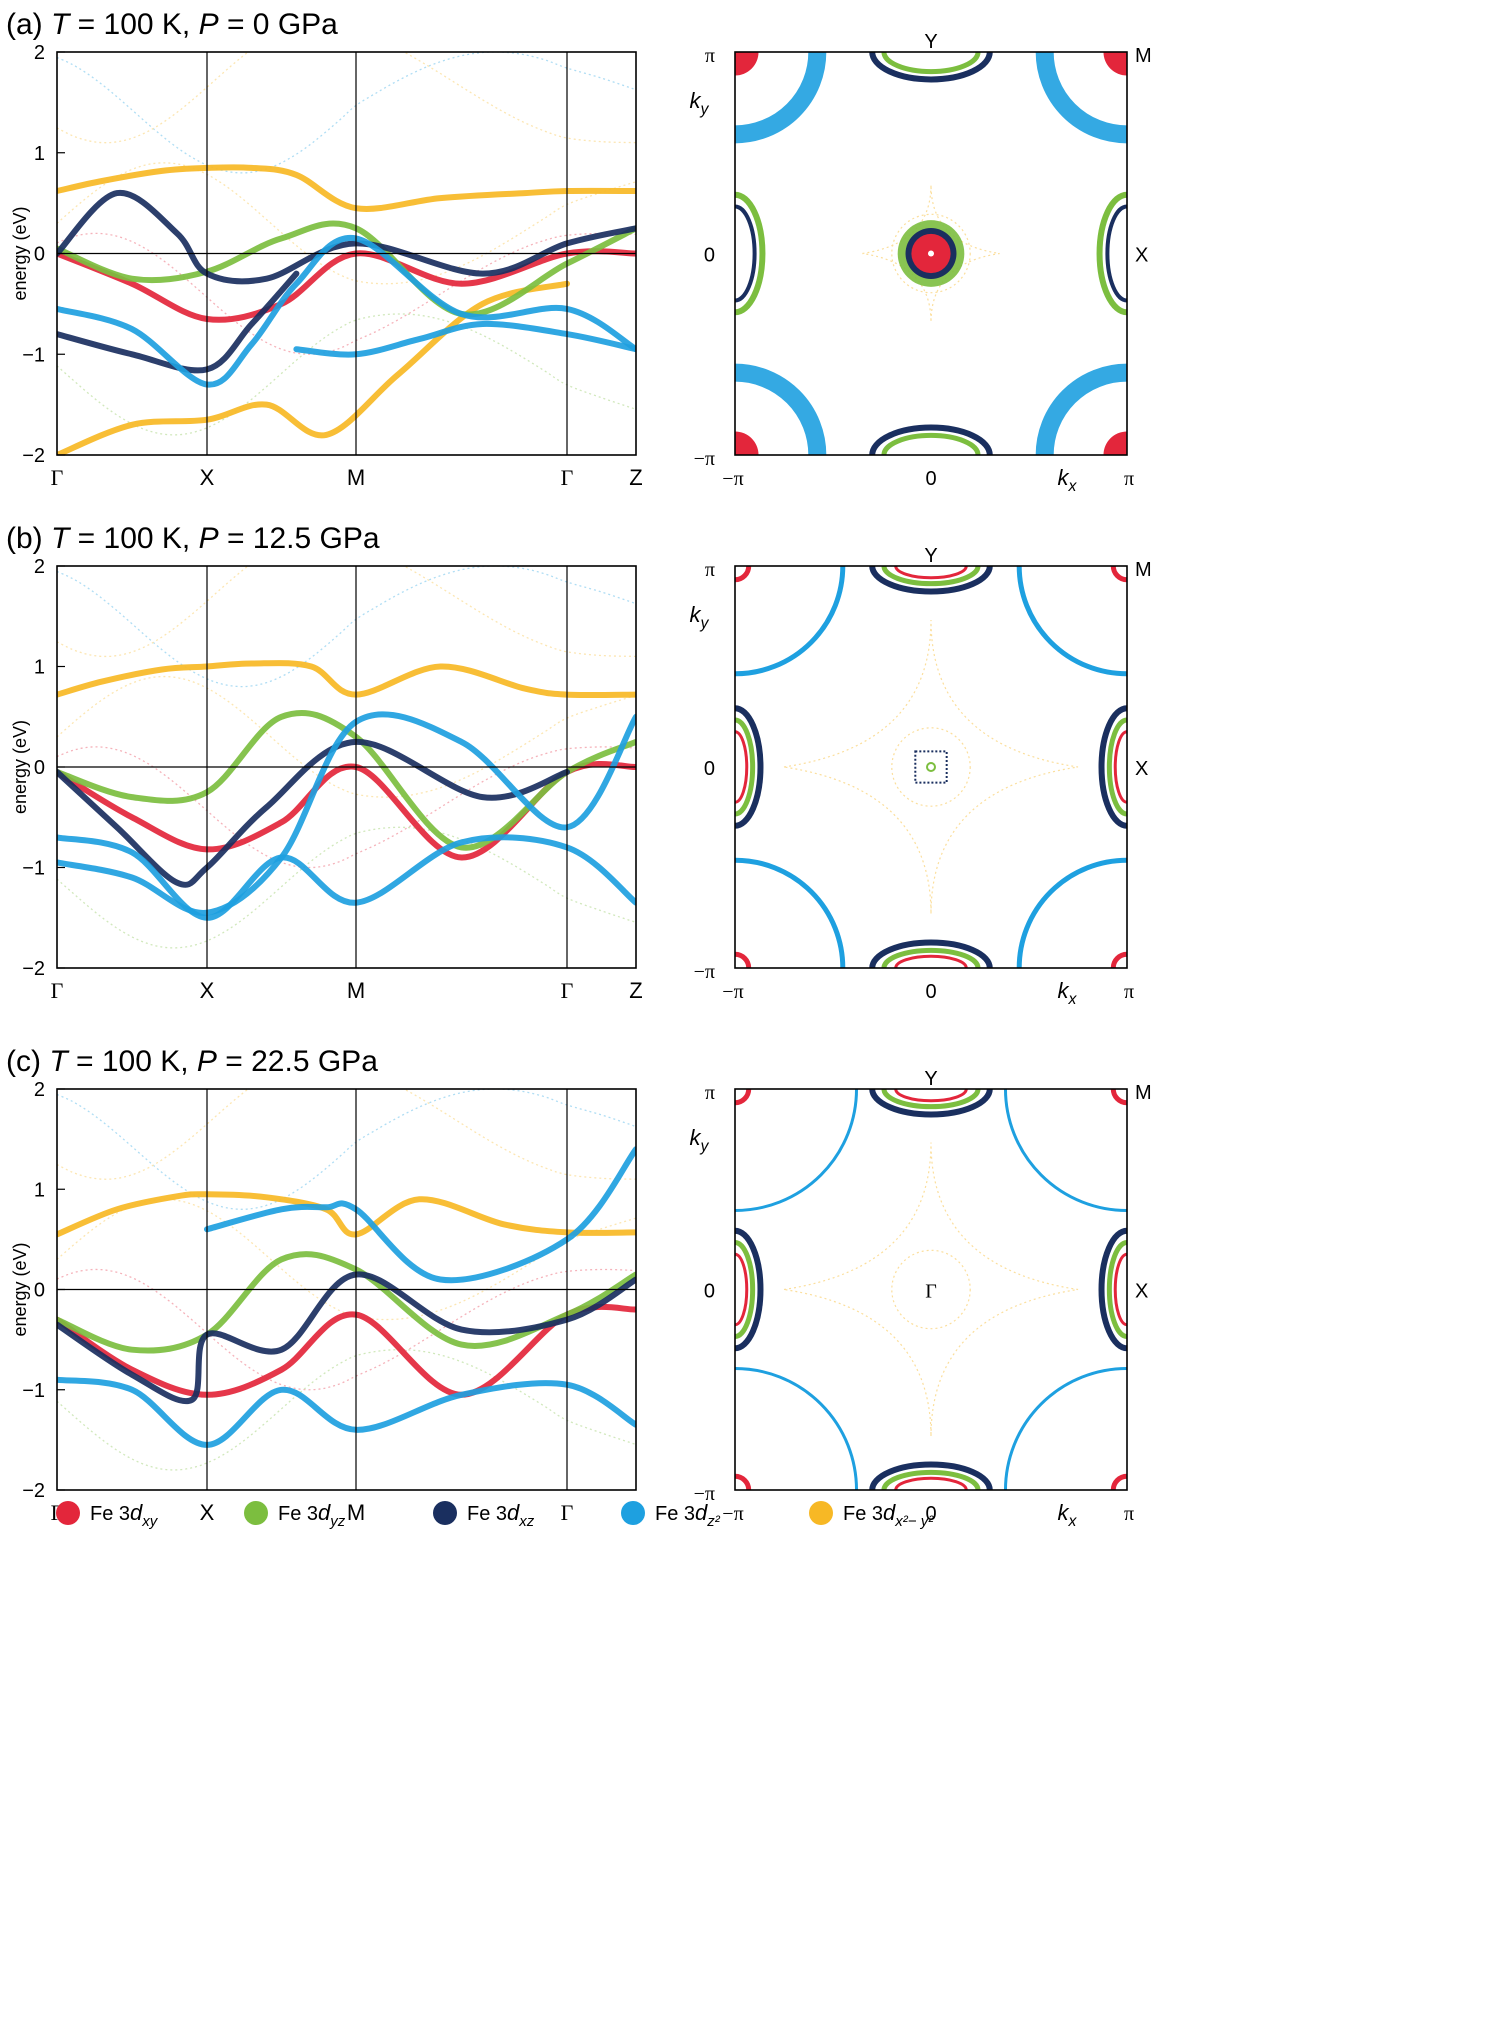  I want to click on fs-label-X: X, so click(1141, 769).